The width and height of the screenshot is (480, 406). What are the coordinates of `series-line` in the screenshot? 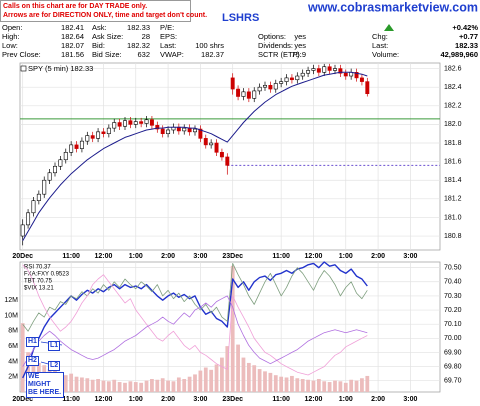 It's located at (195, 331).